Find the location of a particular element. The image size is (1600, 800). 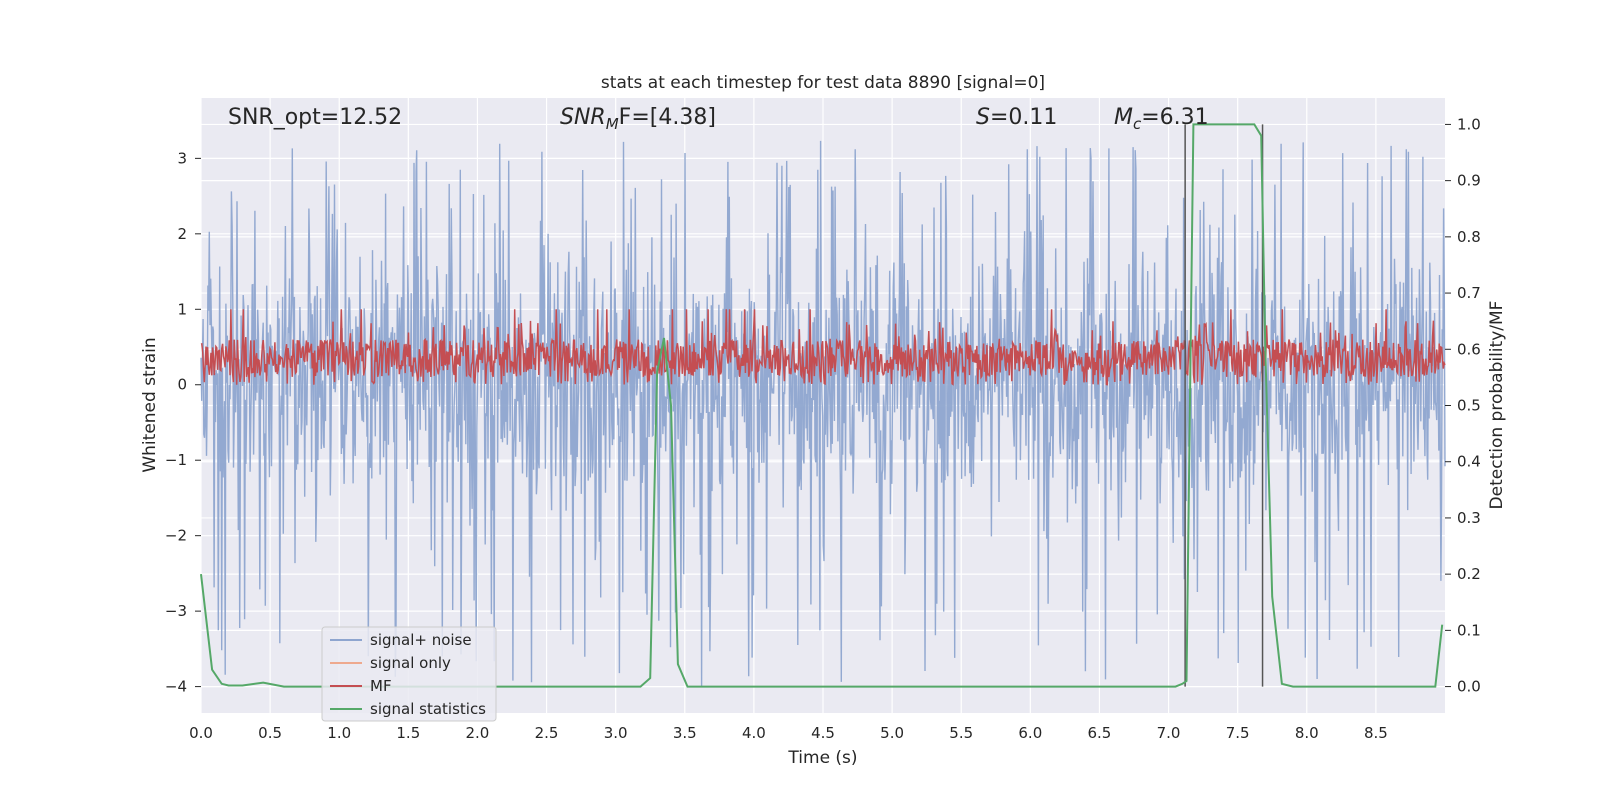

mf-line is located at coordinates (823, 347).